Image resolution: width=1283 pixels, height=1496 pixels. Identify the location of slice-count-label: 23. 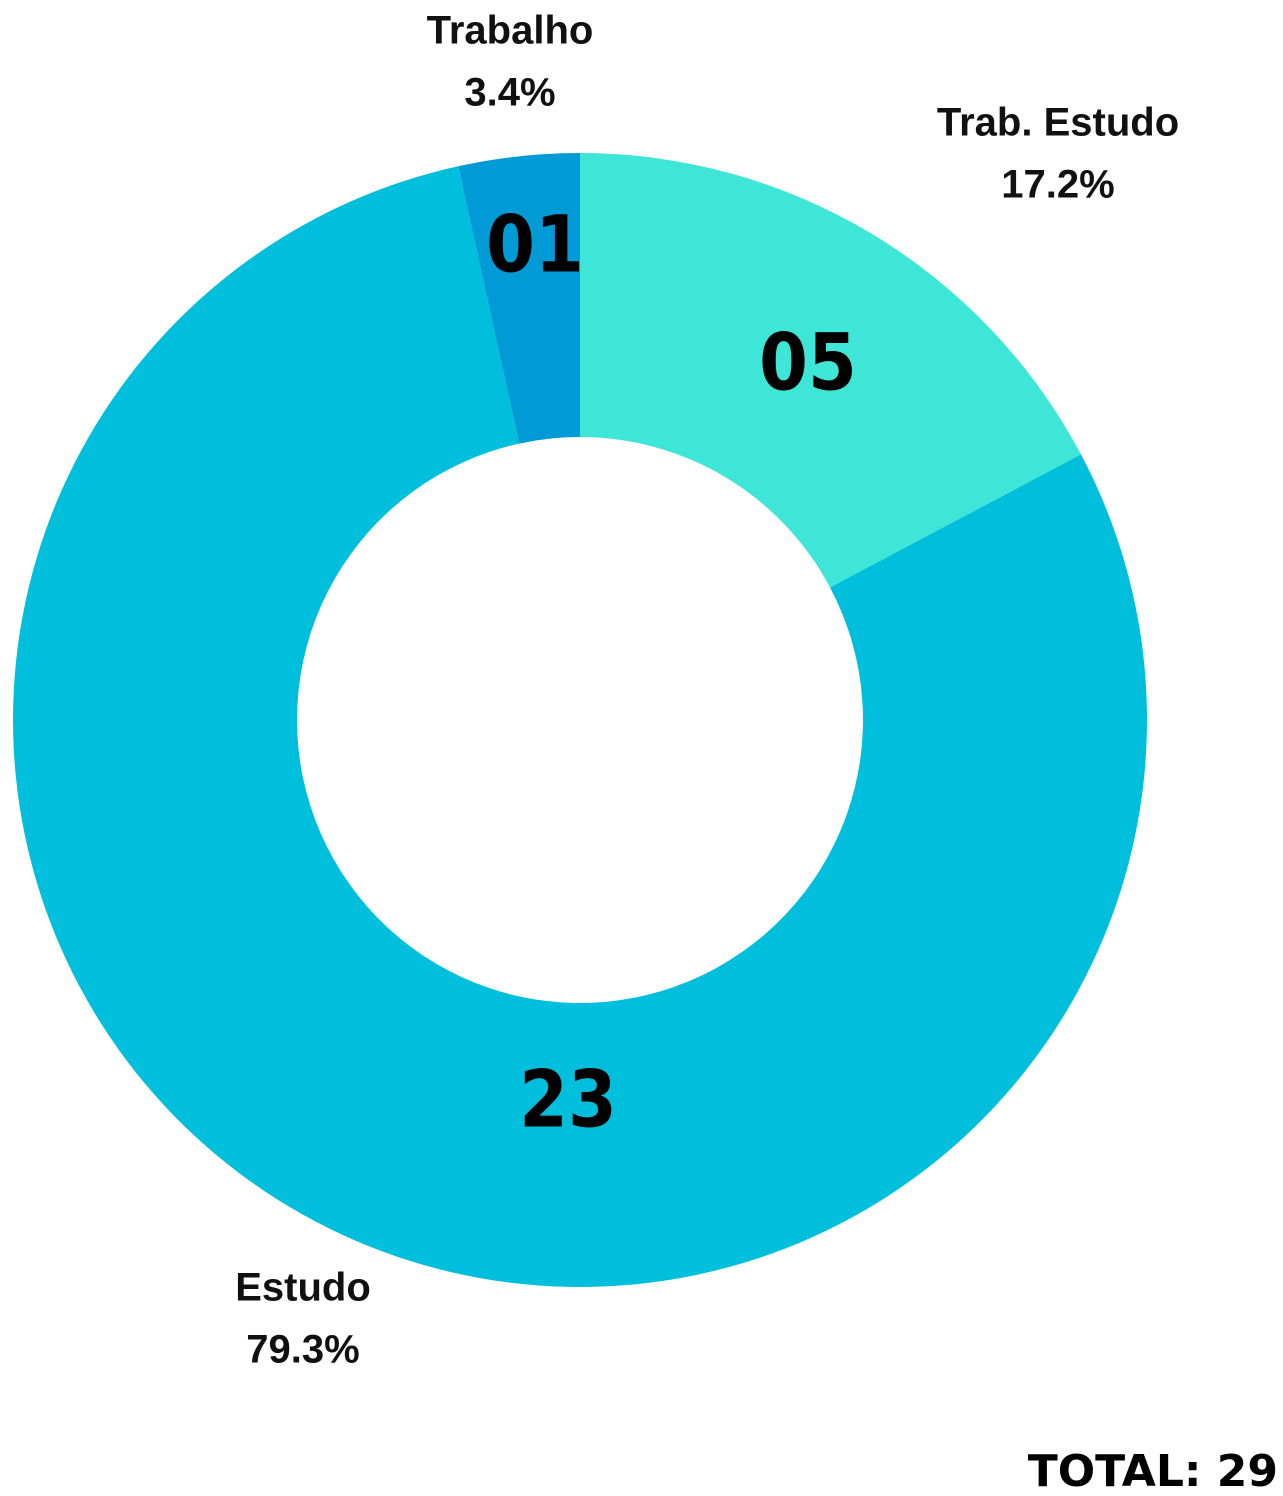
(568, 1100).